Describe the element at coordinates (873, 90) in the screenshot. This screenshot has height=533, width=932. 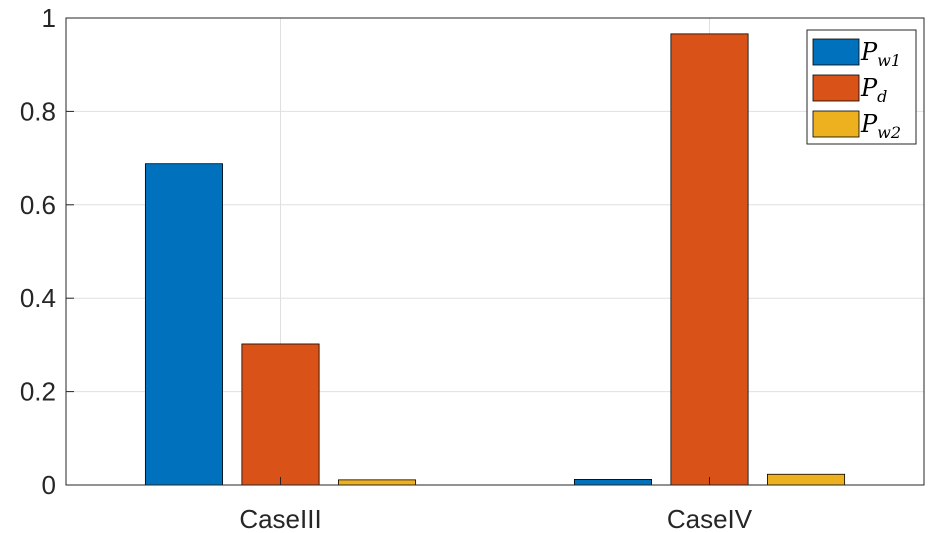
I see `legend-label: Pd` at that location.